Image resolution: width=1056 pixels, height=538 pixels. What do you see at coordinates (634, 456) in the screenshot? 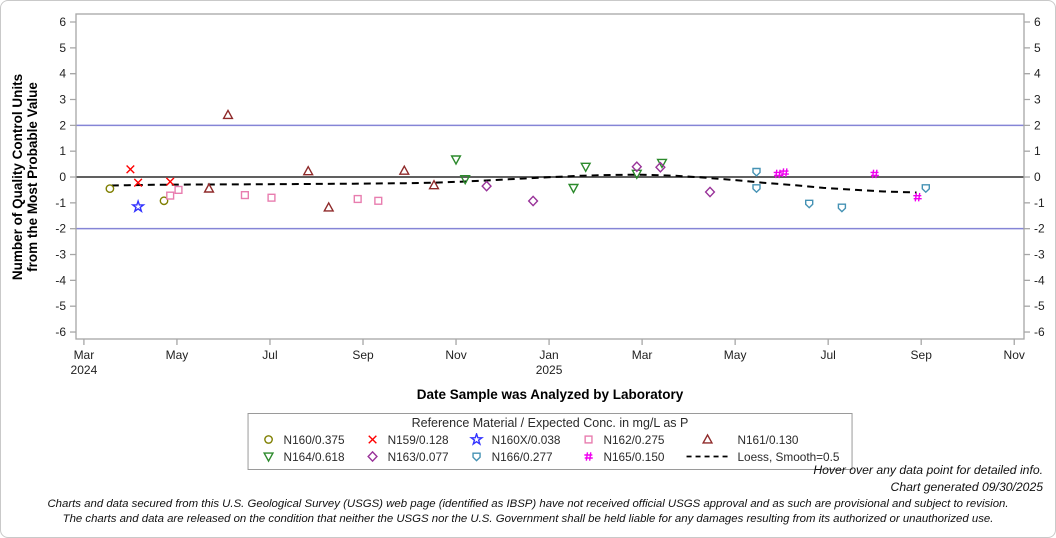
I see `legend-entry-label: N165/0.150` at bounding box center [634, 456].